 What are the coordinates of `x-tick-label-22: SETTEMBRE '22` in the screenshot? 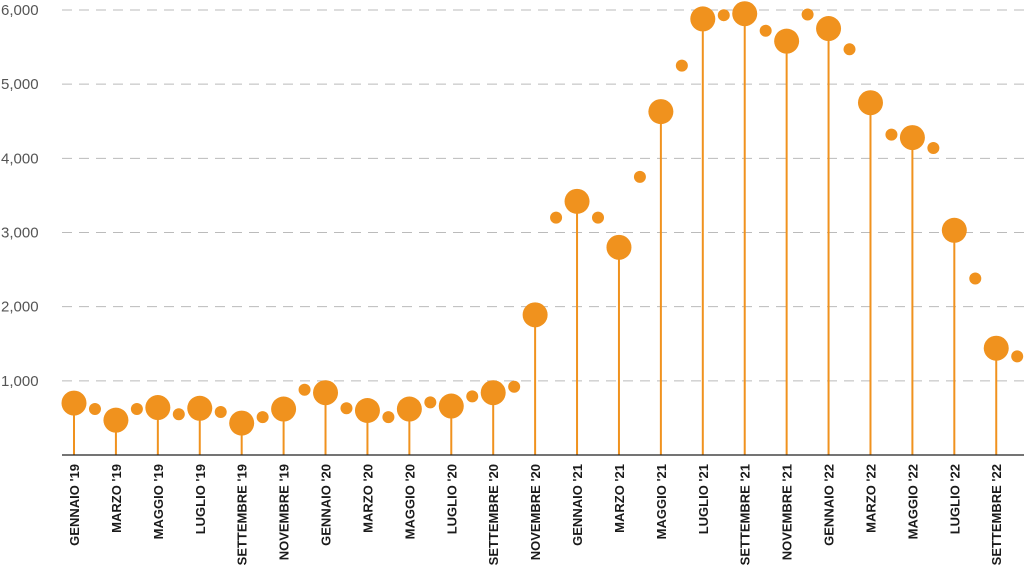 It's located at (996, 514).